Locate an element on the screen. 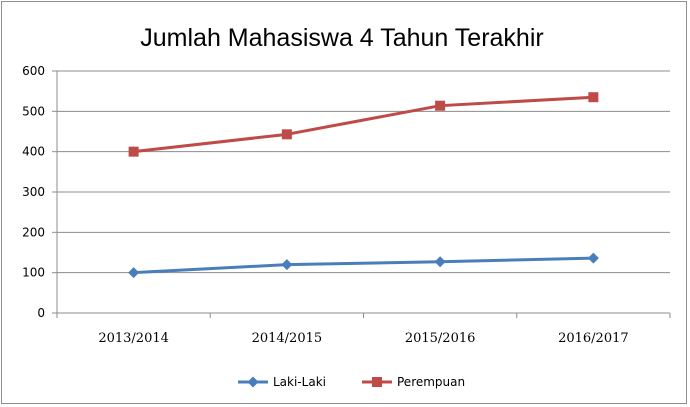  legend-label: Laki-Laki is located at coordinates (299, 382).